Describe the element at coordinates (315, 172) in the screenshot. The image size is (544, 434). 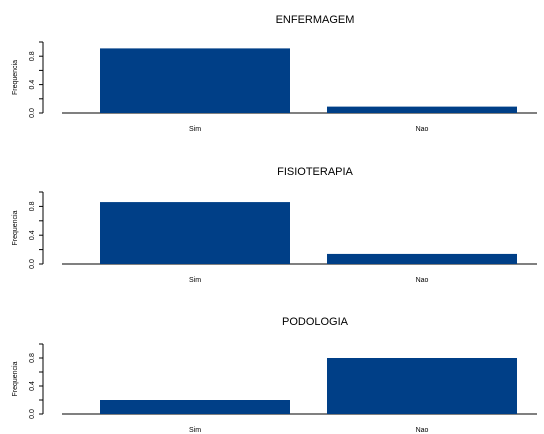
I see `chart-title: FISIOTERAPIA` at that location.